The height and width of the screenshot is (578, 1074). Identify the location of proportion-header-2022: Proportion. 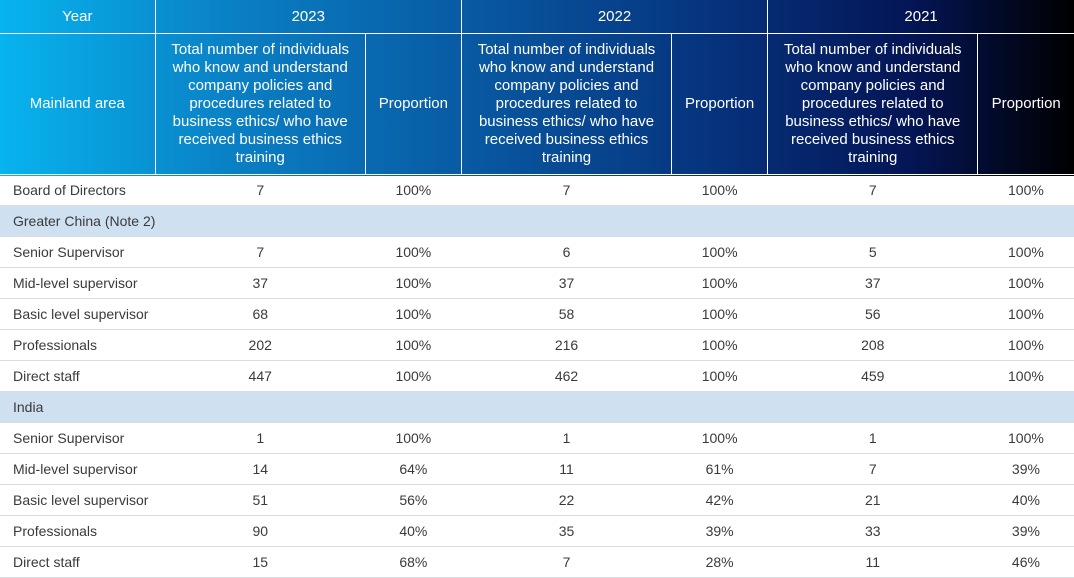
(720, 104).